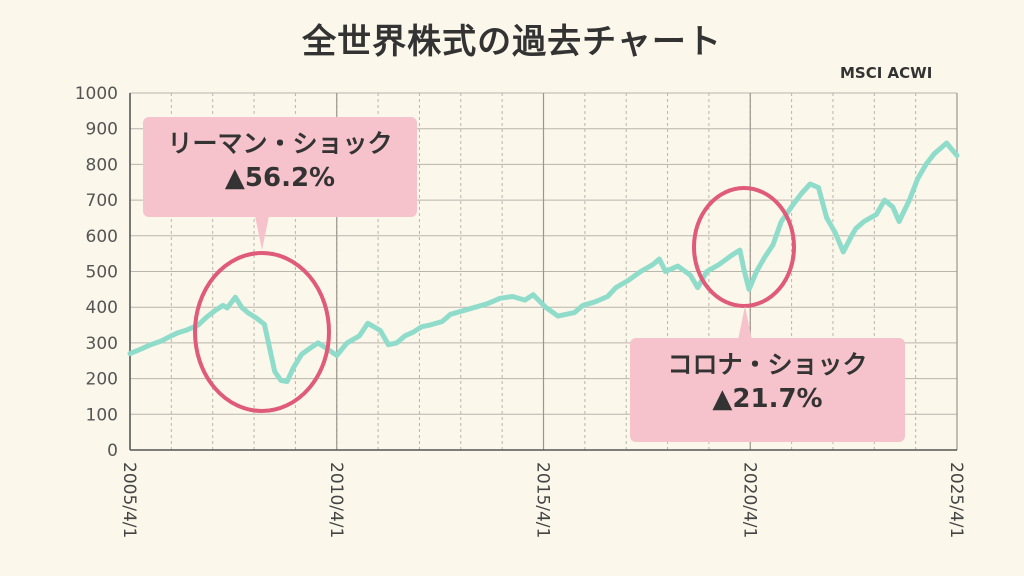 This screenshot has width=1024, height=576. Describe the element at coordinates (102, 380) in the screenshot. I see `y-tick-label: 200` at that location.